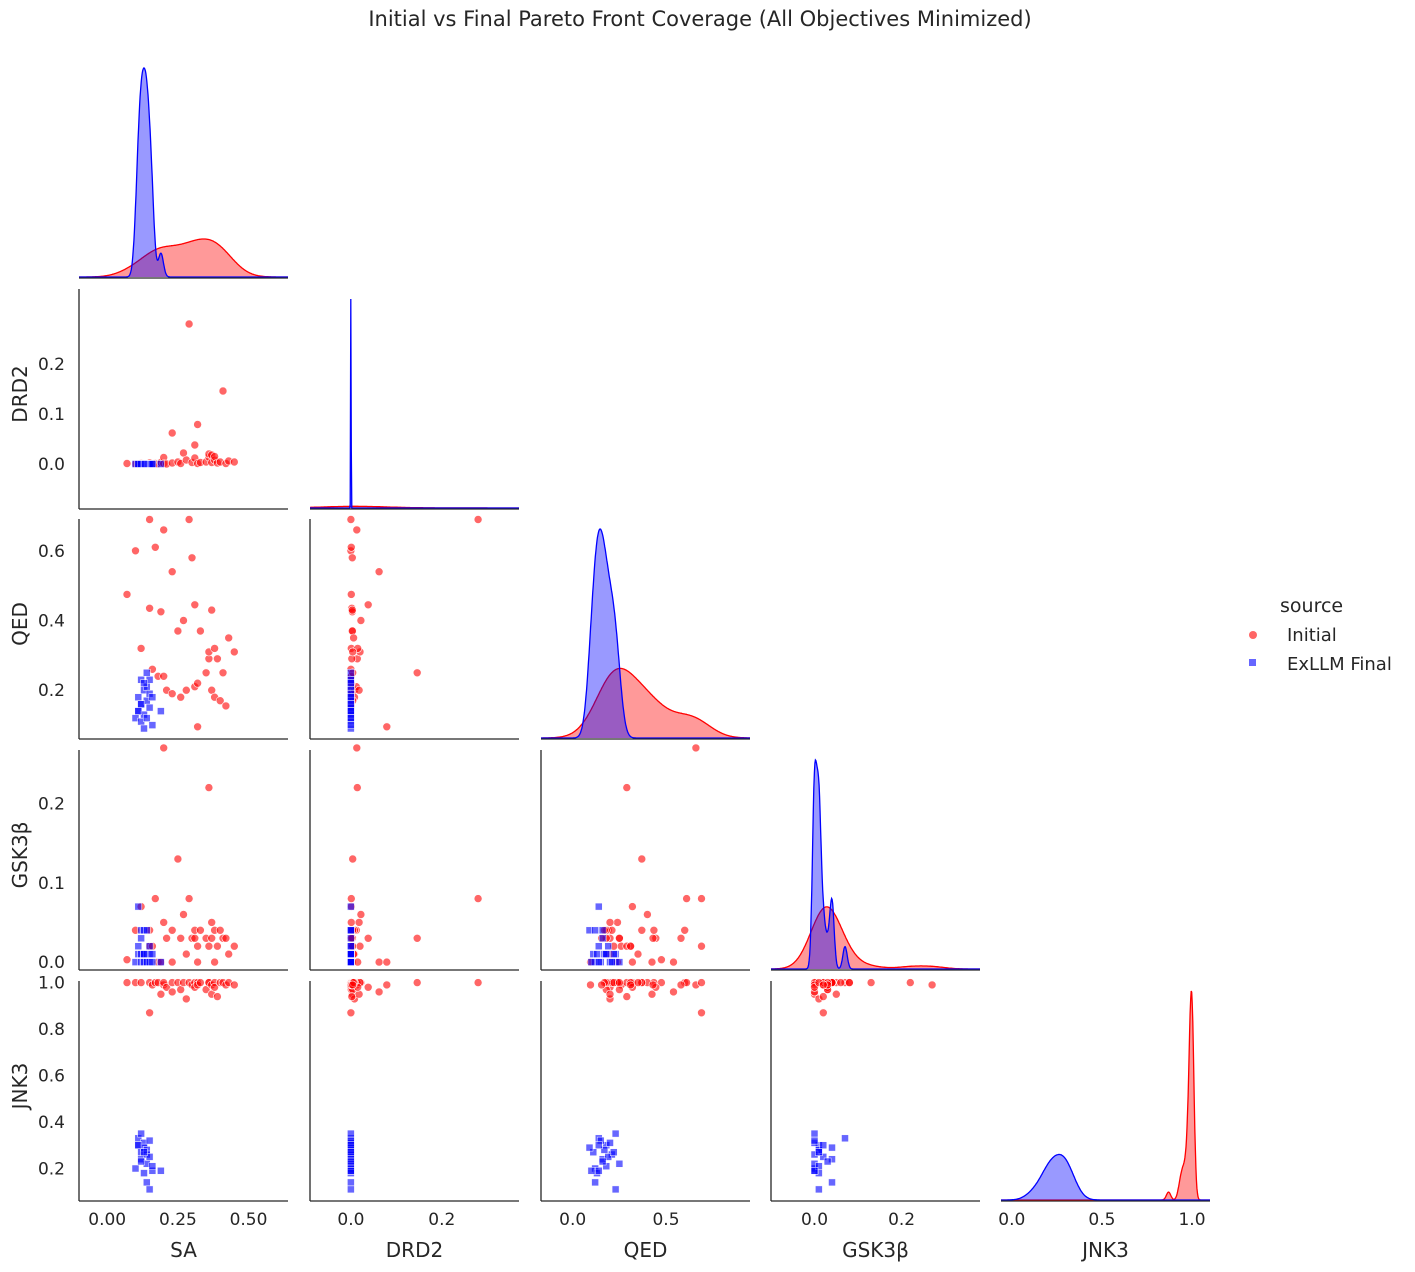  What do you see at coordinates (875, 864) in the screenshot?
I see `kde-fill-exllm-final-gsk3b` at bounding box center [875, 864].